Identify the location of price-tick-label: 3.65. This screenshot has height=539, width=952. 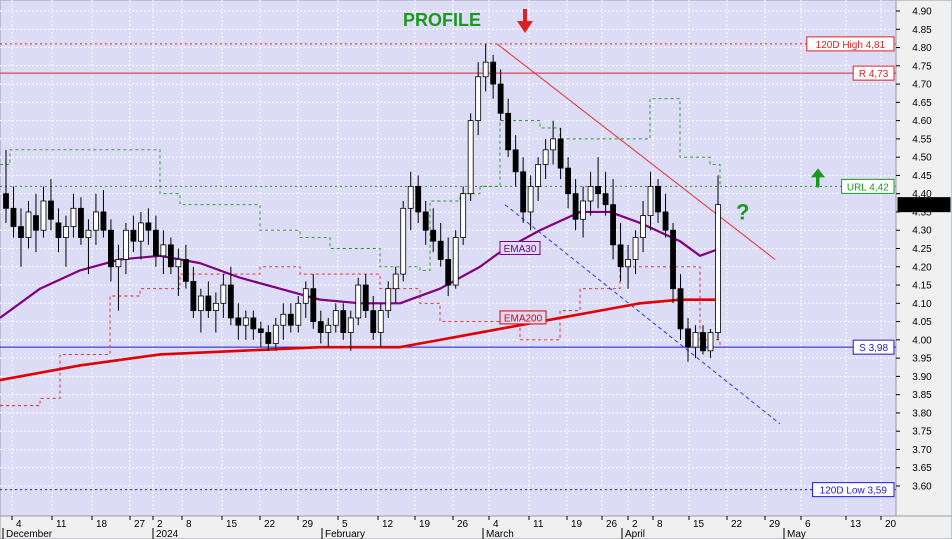
(922, 468).